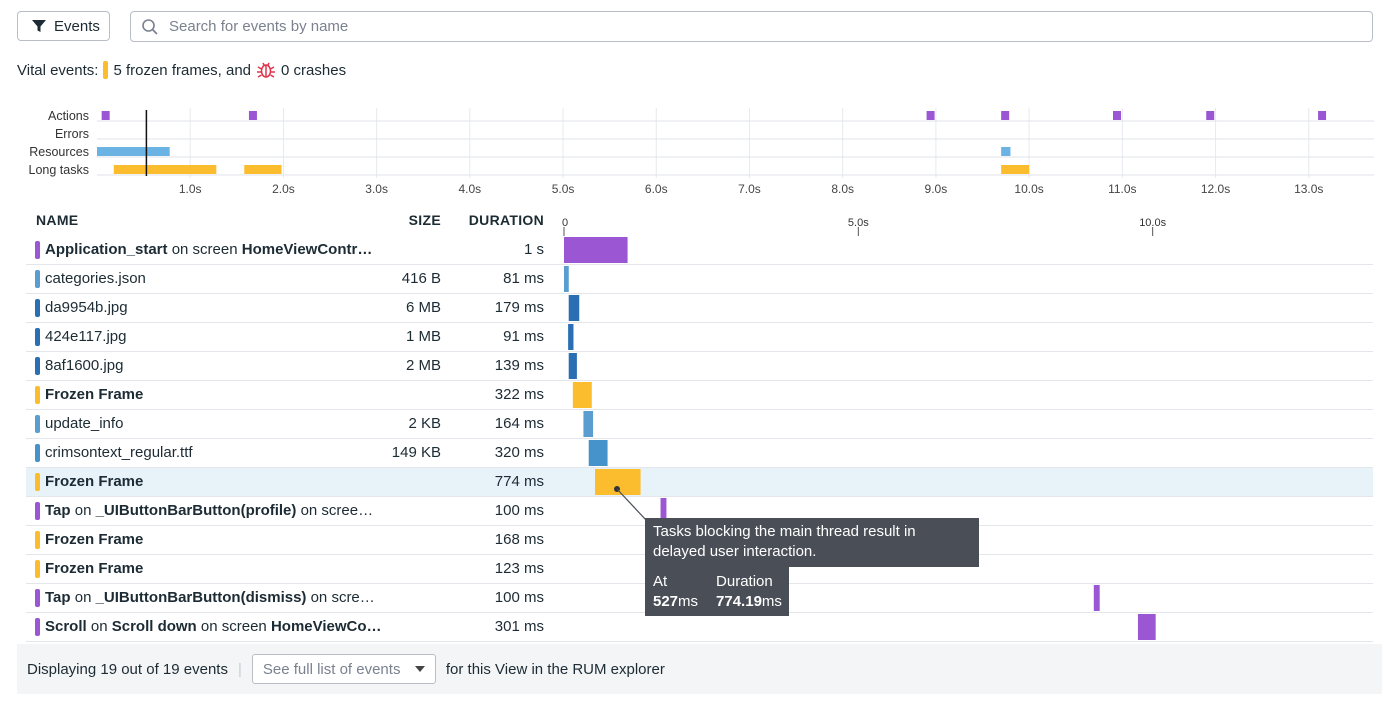 This screenshot has height=704, width=1400. Describe the element at coordinates (58, 70) in the screenshot. I see `vital-prefix: Vital events:` at that location.